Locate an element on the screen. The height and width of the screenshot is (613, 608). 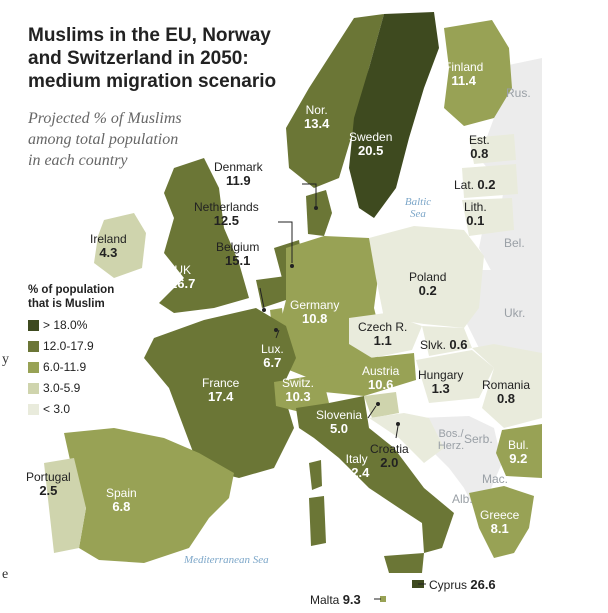
portugal-shape is located at coordinates (65, 505).